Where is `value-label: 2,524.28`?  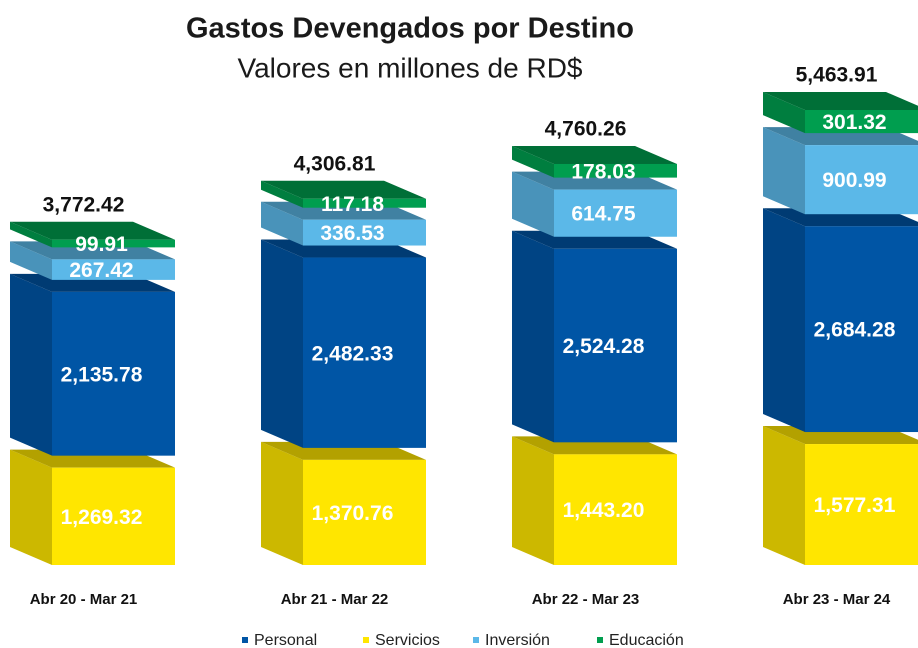
value-label: 2,524.28 is located at coordinates (604, 346).